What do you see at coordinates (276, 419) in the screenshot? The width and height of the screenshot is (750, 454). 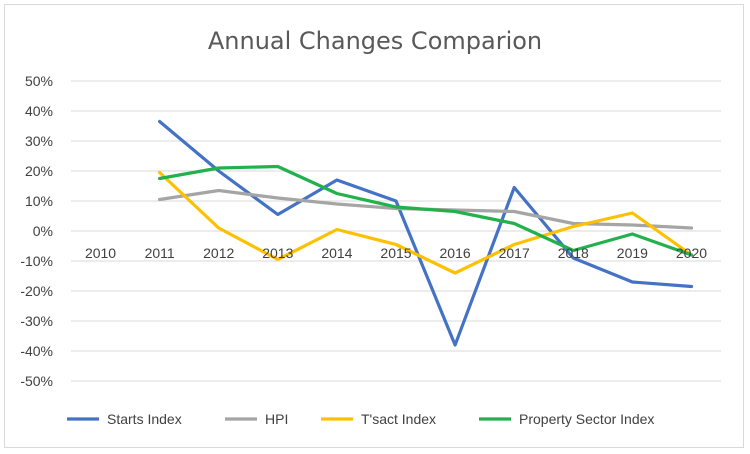 I see `legend-label: HPI` at bounding box center [276, 419].